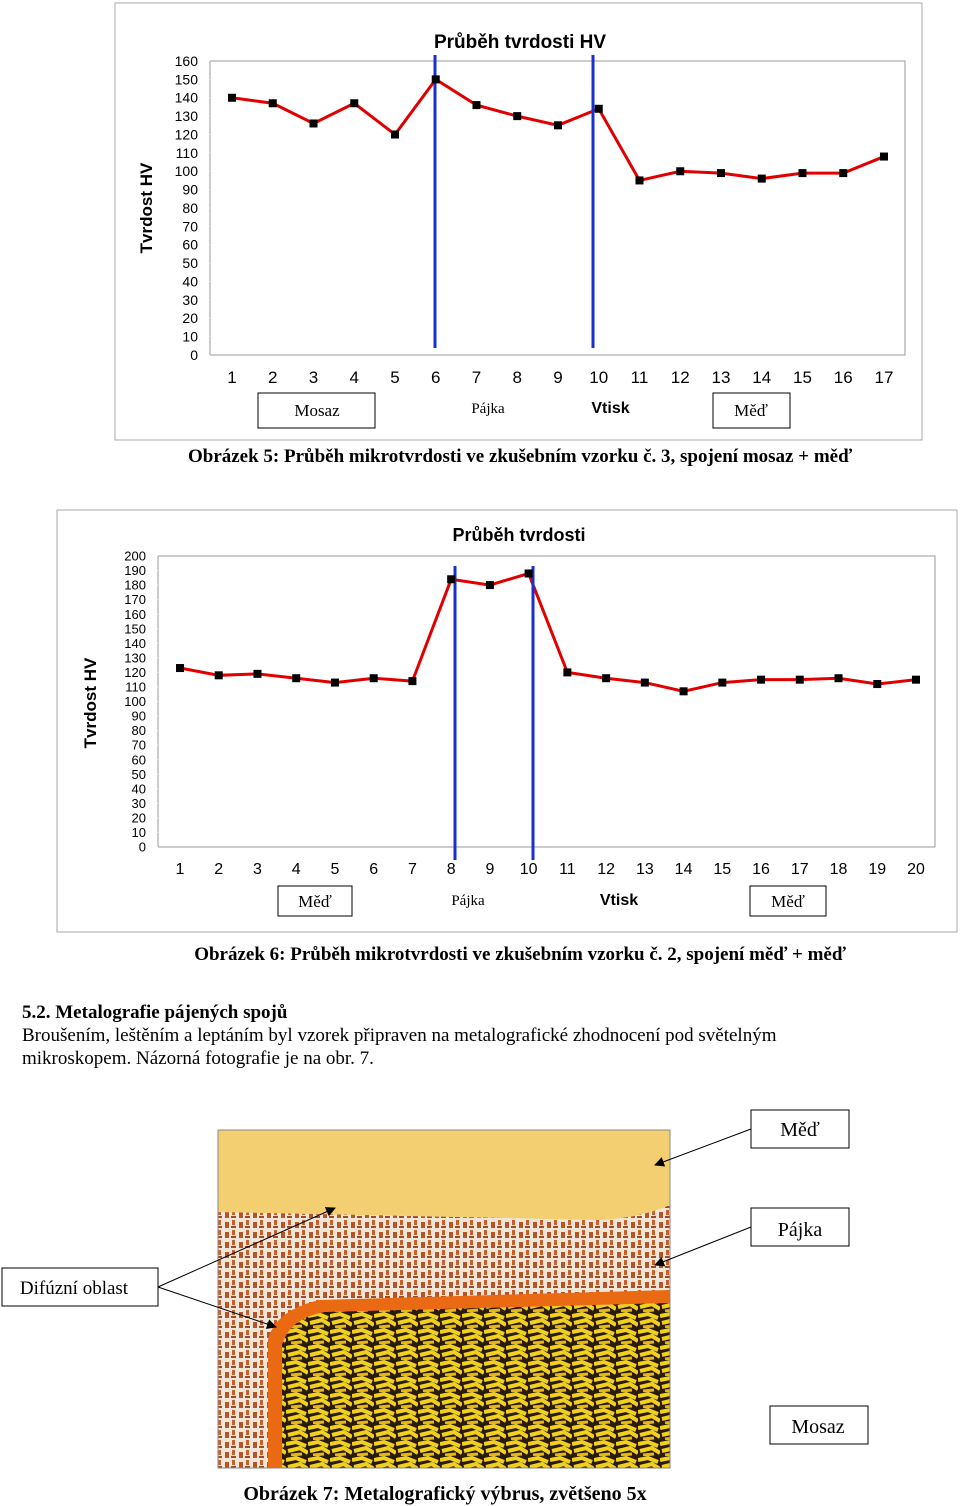 The width and height of the screenshot is (960, 1506). Describe the element at coordinates (187, 116) in the screenshot. I see `y-tick-label: 130` at that location.